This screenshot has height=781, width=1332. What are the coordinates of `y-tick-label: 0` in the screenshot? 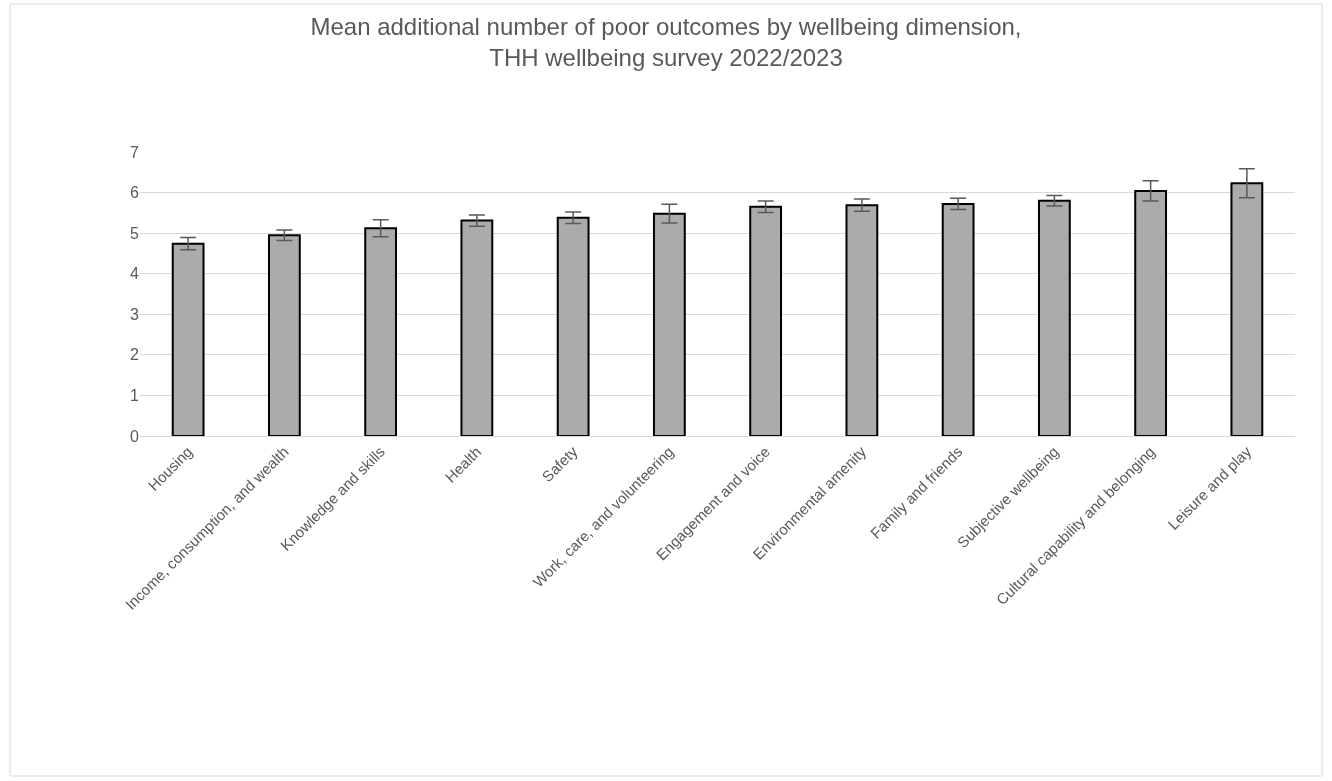 It's located at (135, 436).